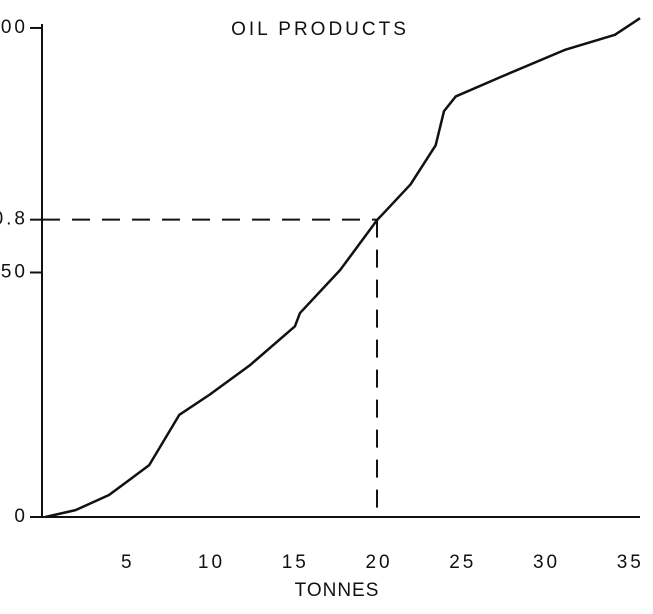  I want to click on x-tick-label: 15, so click(295, 562).